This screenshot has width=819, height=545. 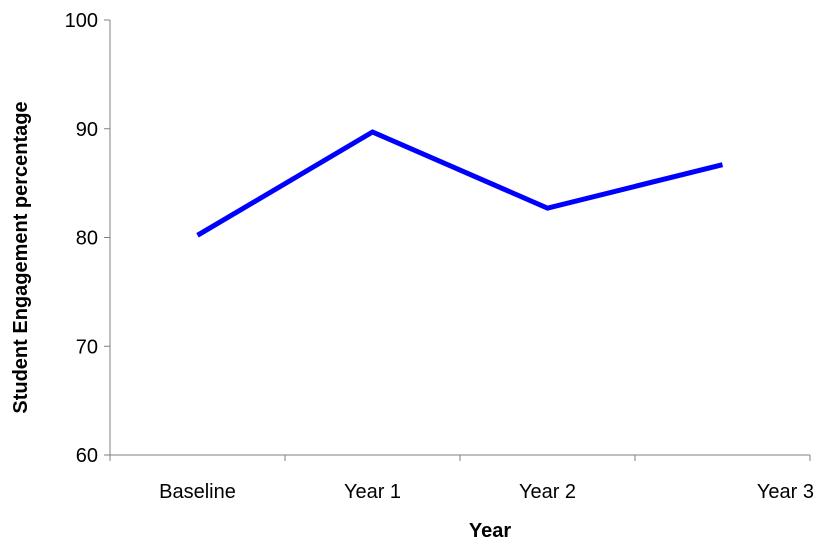 I want to click on series-line, so click(x=460, y=183).